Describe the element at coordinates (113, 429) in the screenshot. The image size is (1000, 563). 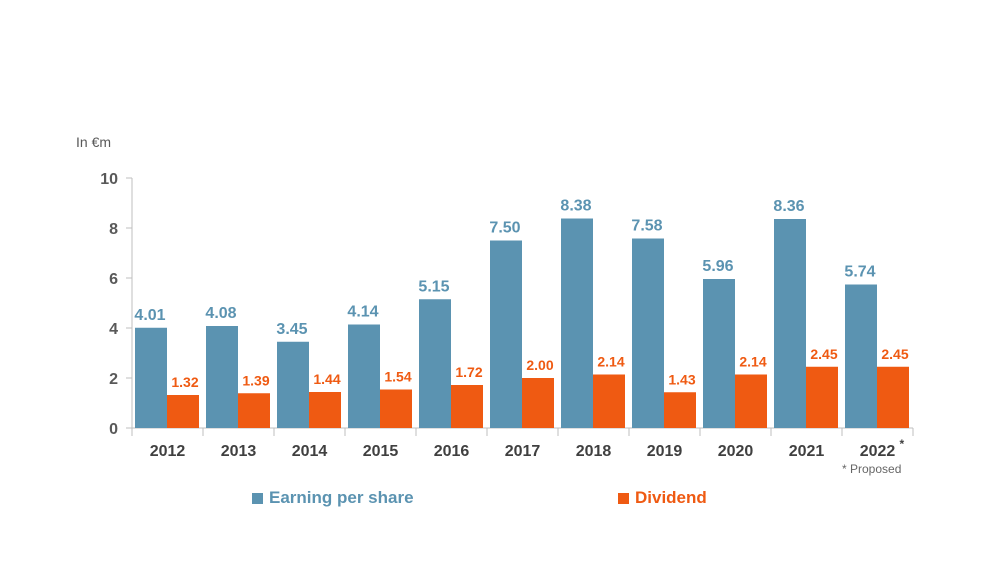
I see `y-tick-label: 0` at that location.